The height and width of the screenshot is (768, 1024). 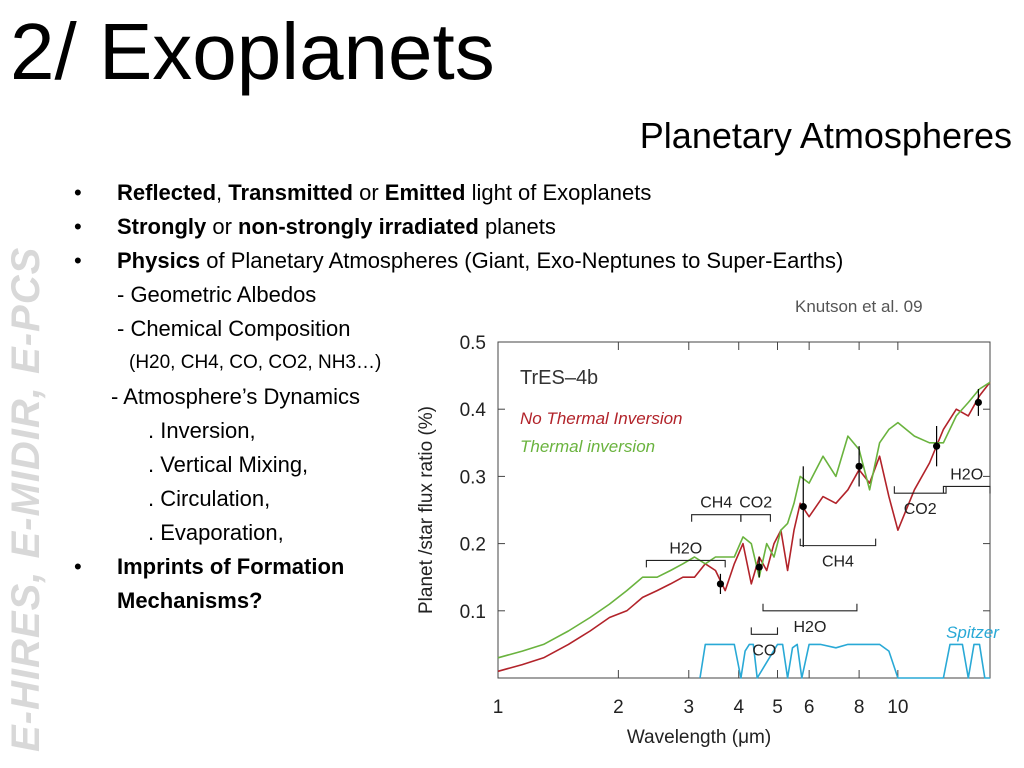 I want to click on x-tick-label: 8, so click(x=859, y=707).